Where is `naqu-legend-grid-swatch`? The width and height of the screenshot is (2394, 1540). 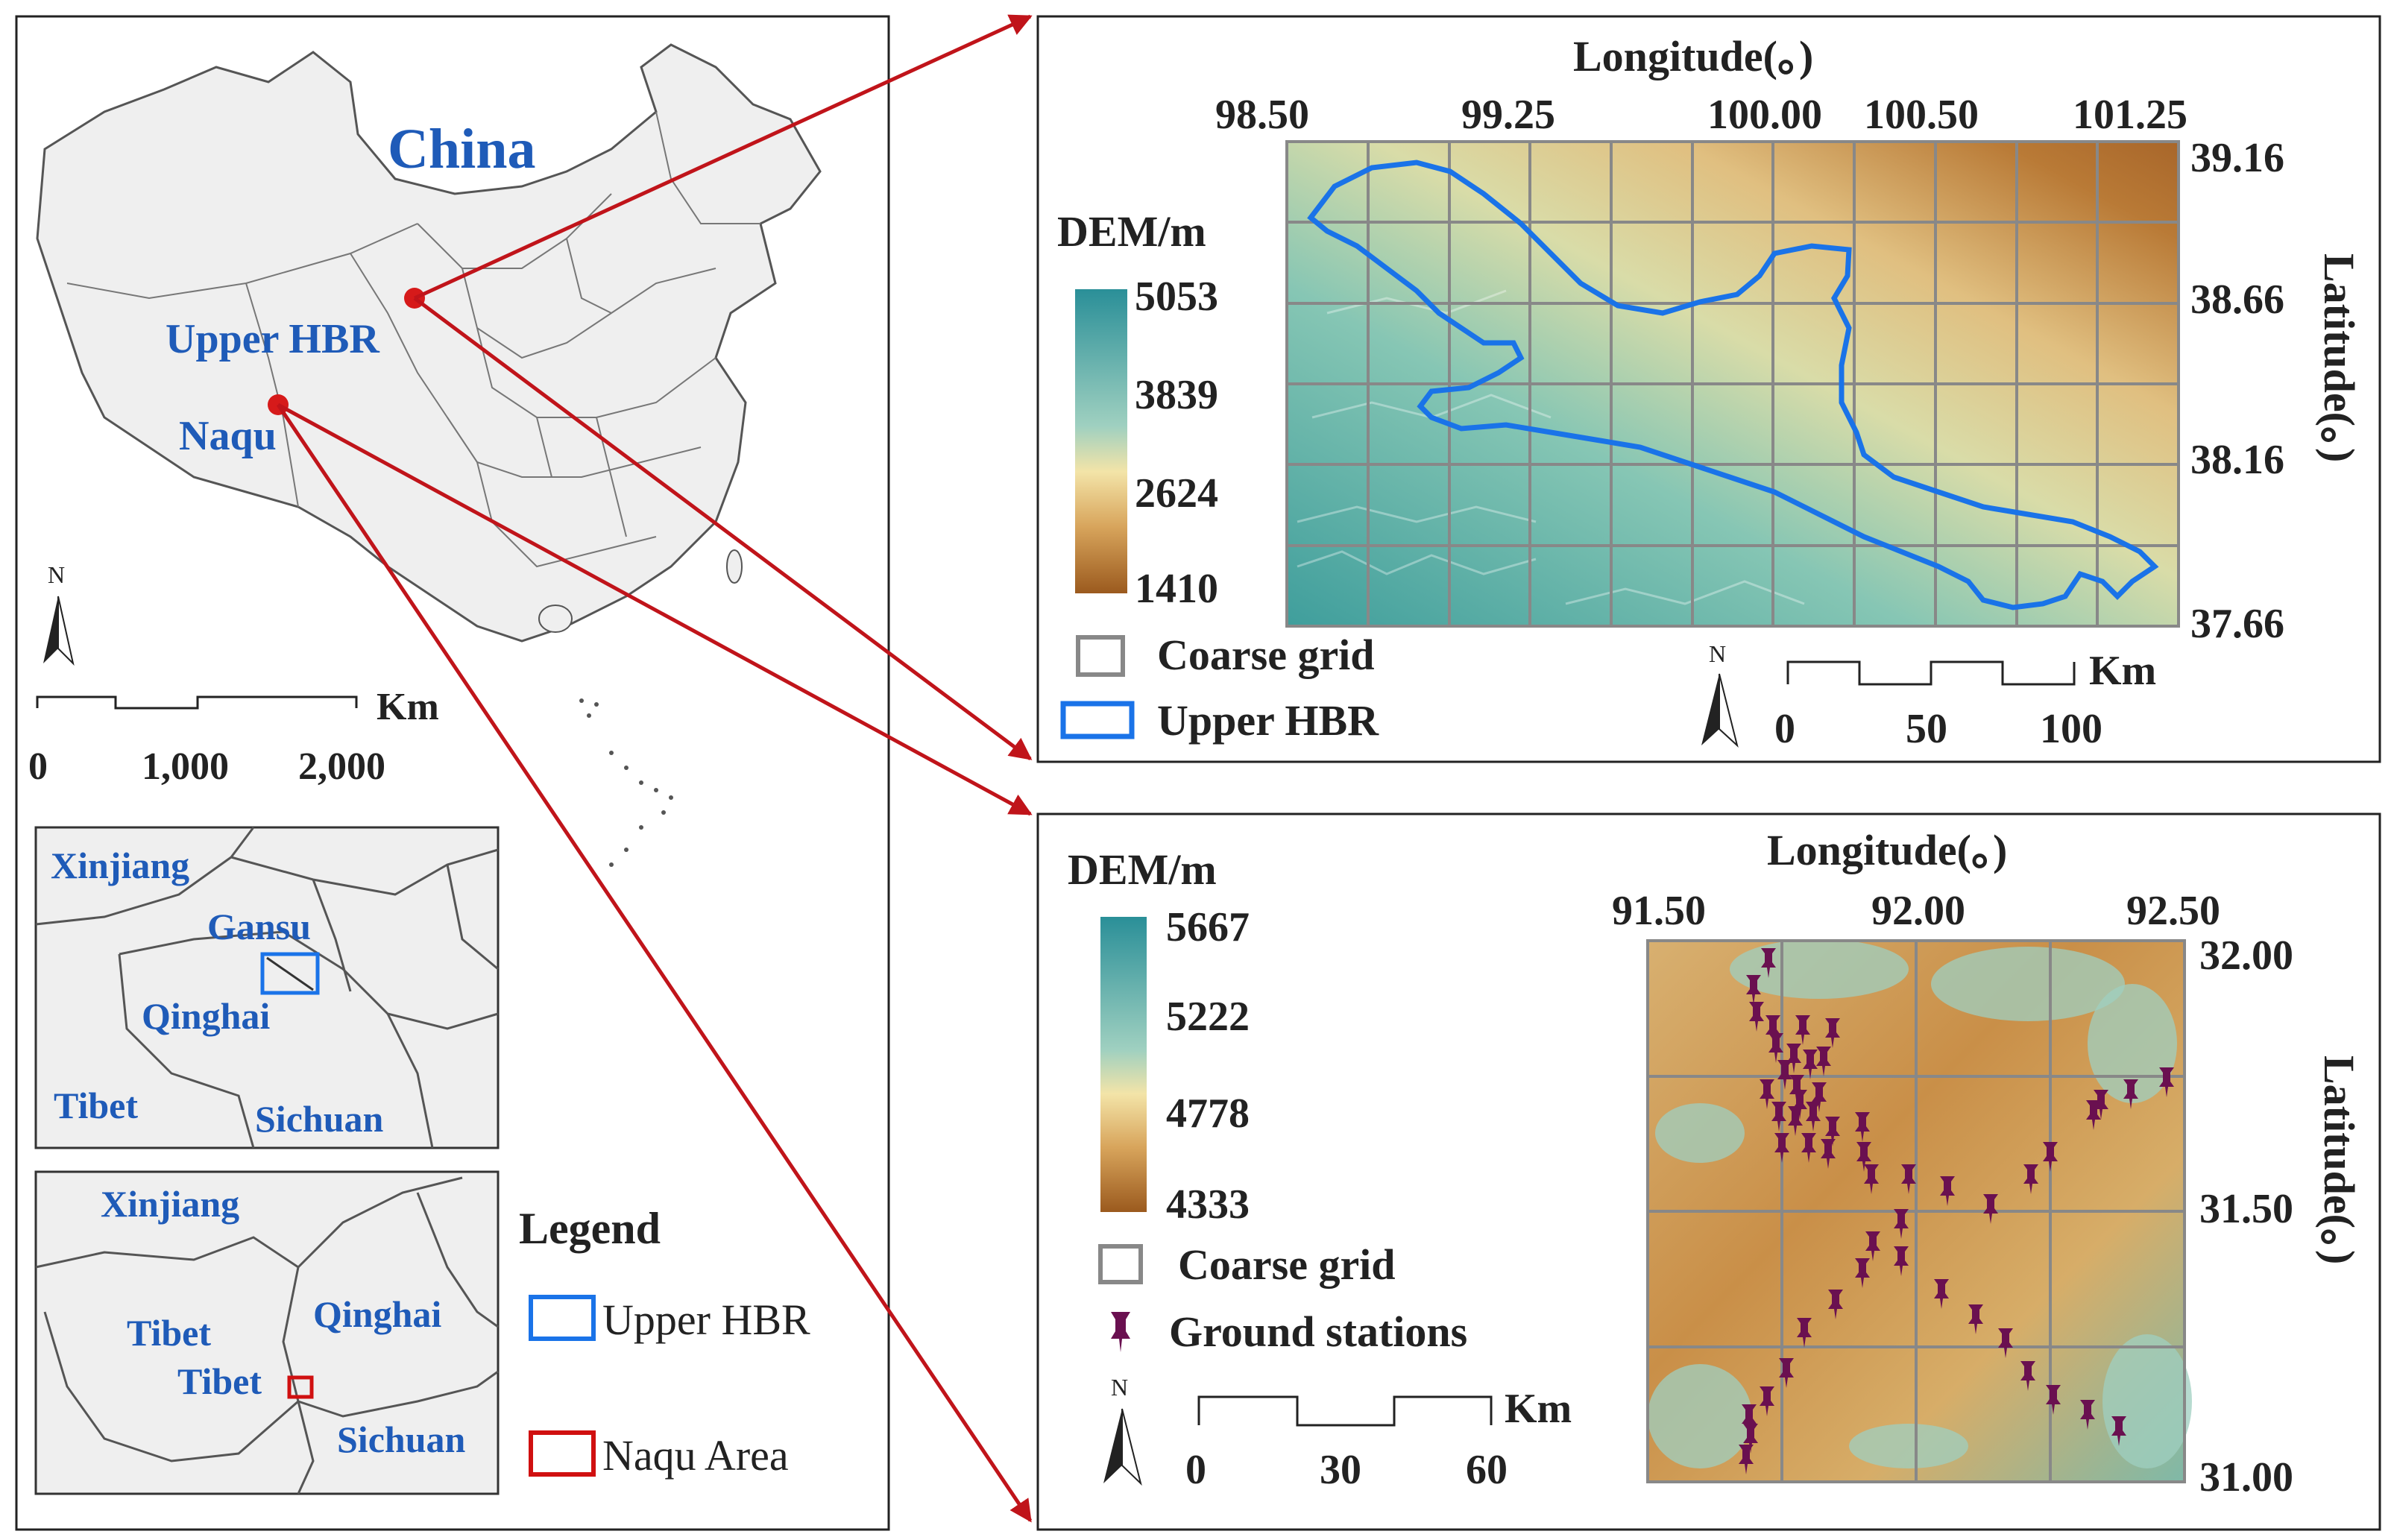 naqu-legend-grid-swatch is located at coordinates (1120, 1264).